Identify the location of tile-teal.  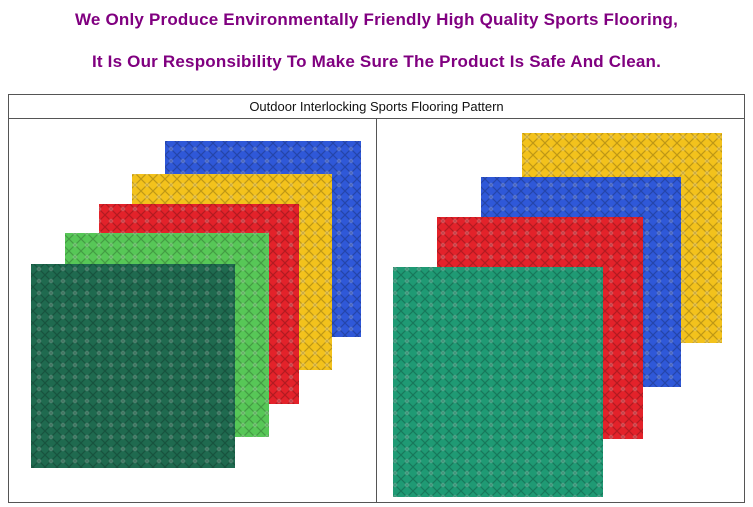
(498, 382).